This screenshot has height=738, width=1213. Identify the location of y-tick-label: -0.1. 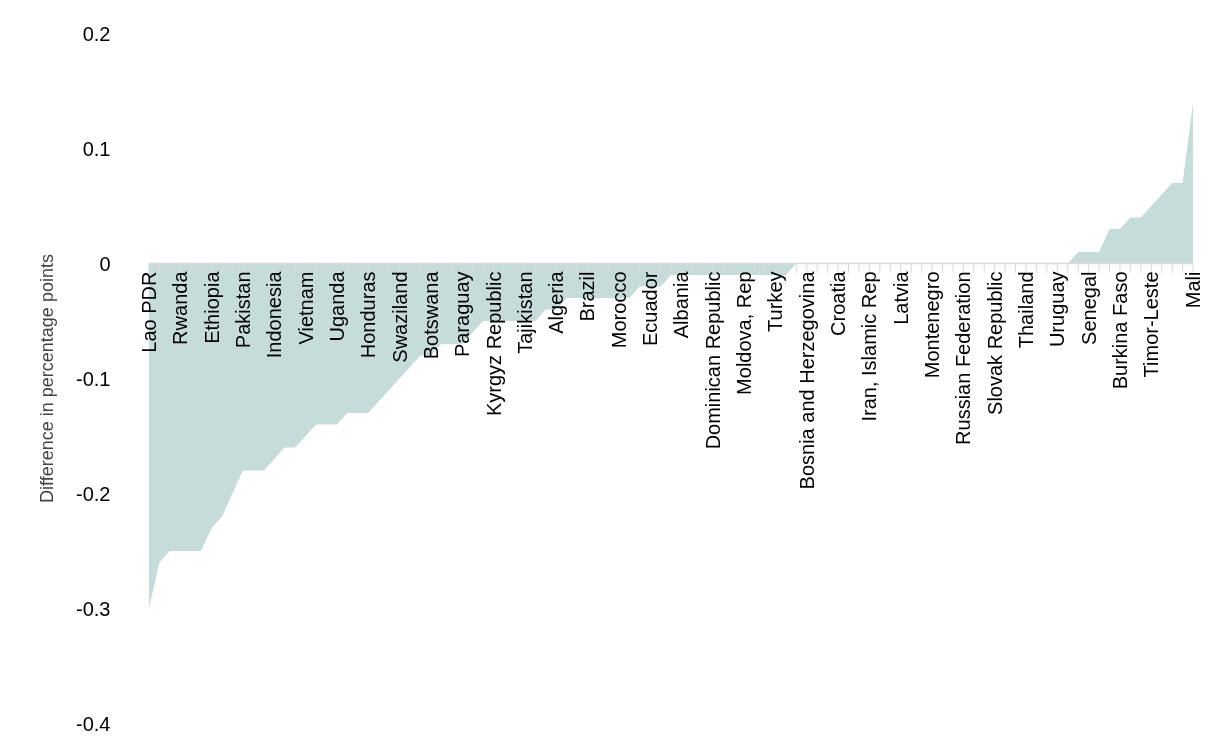
(93, 378).